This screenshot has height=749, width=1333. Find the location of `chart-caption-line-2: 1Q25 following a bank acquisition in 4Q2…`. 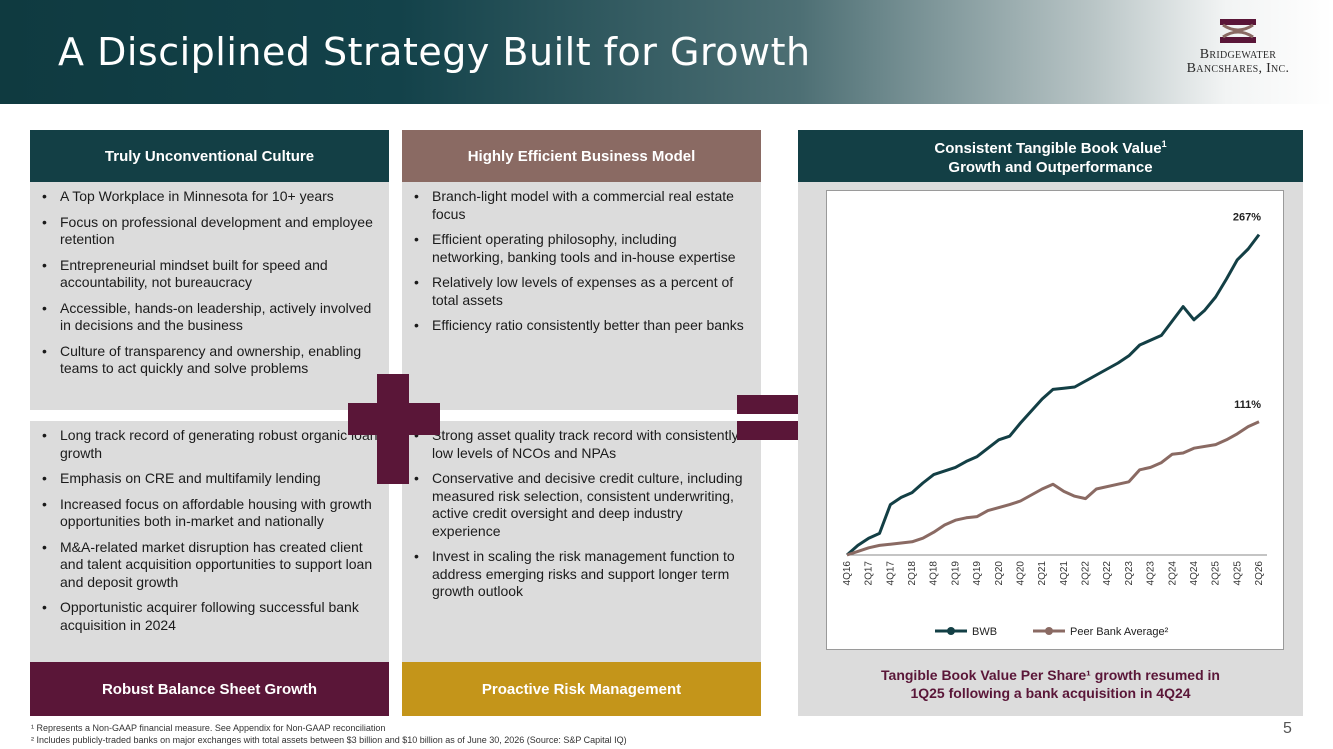

chart-caption-line-2: 1Q25 following a bank acquisition in 4Q2… is located at coordinates (1050, 693).